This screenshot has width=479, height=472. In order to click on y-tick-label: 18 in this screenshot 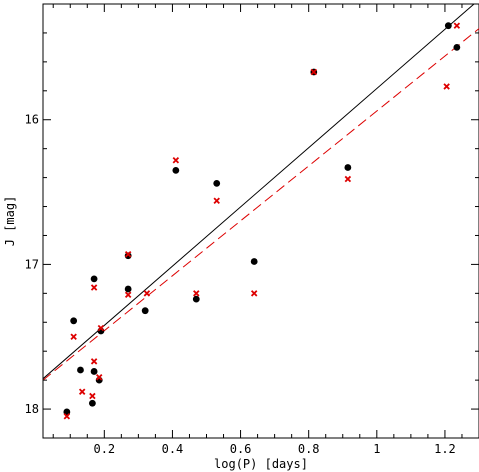, I will do `click(32, 409)`.